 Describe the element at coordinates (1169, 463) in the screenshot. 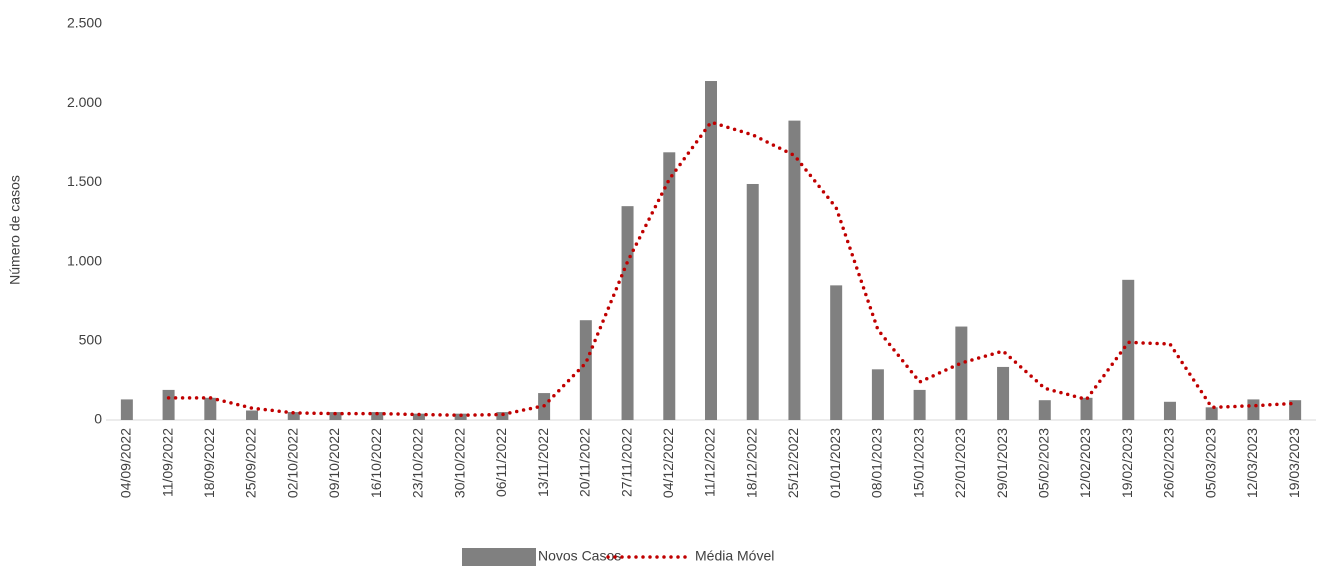

I see `x-tick-label: 26/02/2023` at that location.